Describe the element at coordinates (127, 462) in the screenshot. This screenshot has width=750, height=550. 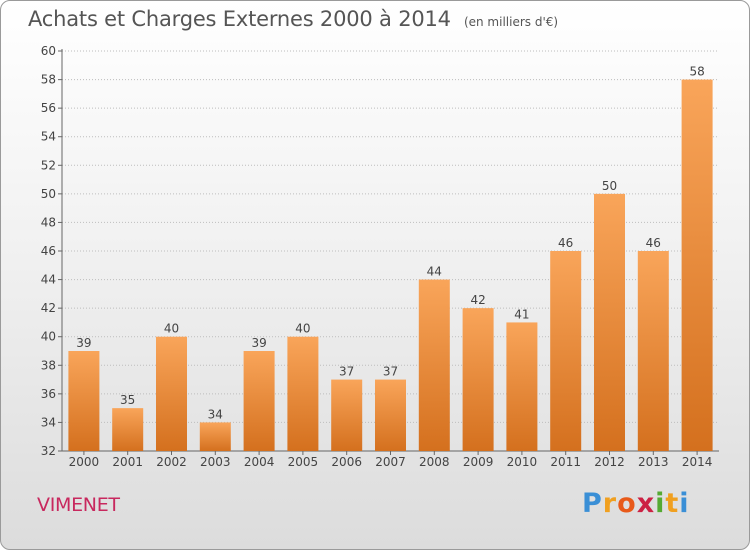
I see `x-tick-label: 2001` at that location.